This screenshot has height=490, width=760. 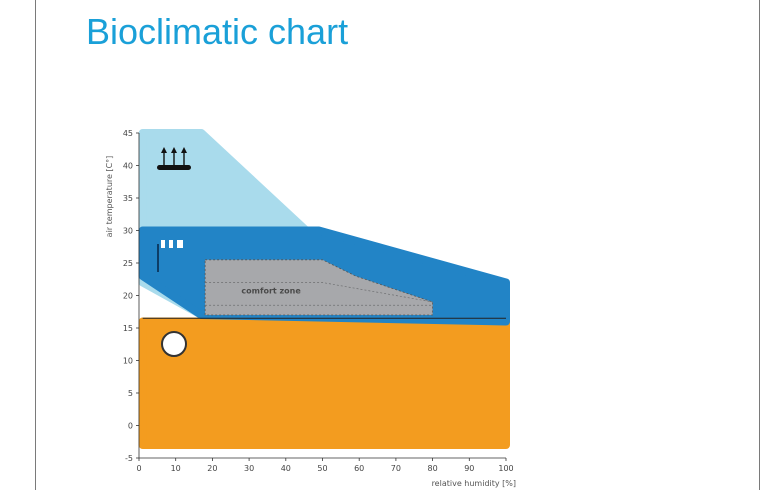 What do you see at coordinates (433, 468) in the screenshot?
I see `x-tick-label: 80` at bounding box center [433, 468].